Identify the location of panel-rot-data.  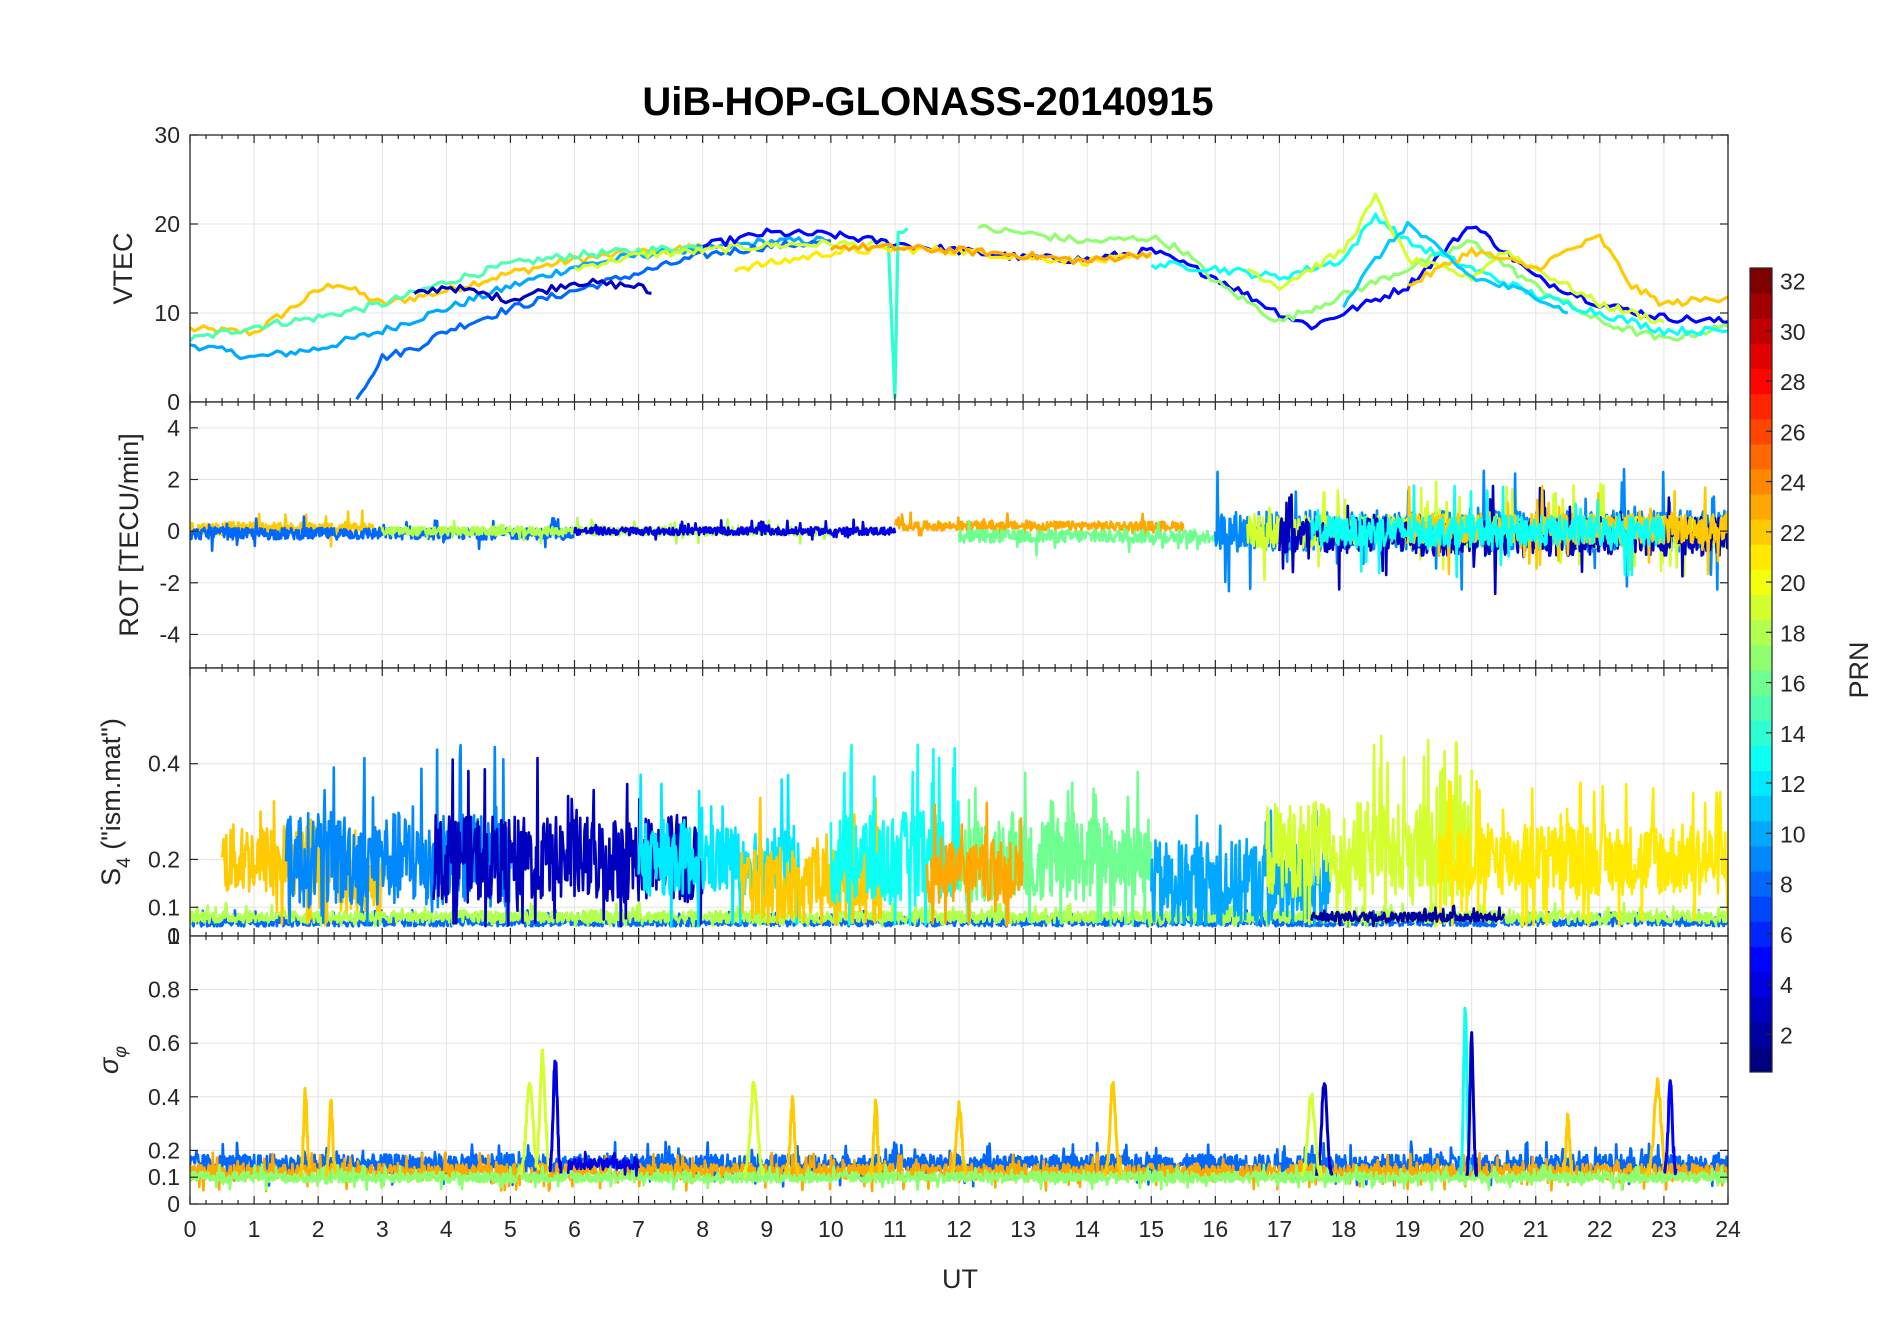
(959, 531).